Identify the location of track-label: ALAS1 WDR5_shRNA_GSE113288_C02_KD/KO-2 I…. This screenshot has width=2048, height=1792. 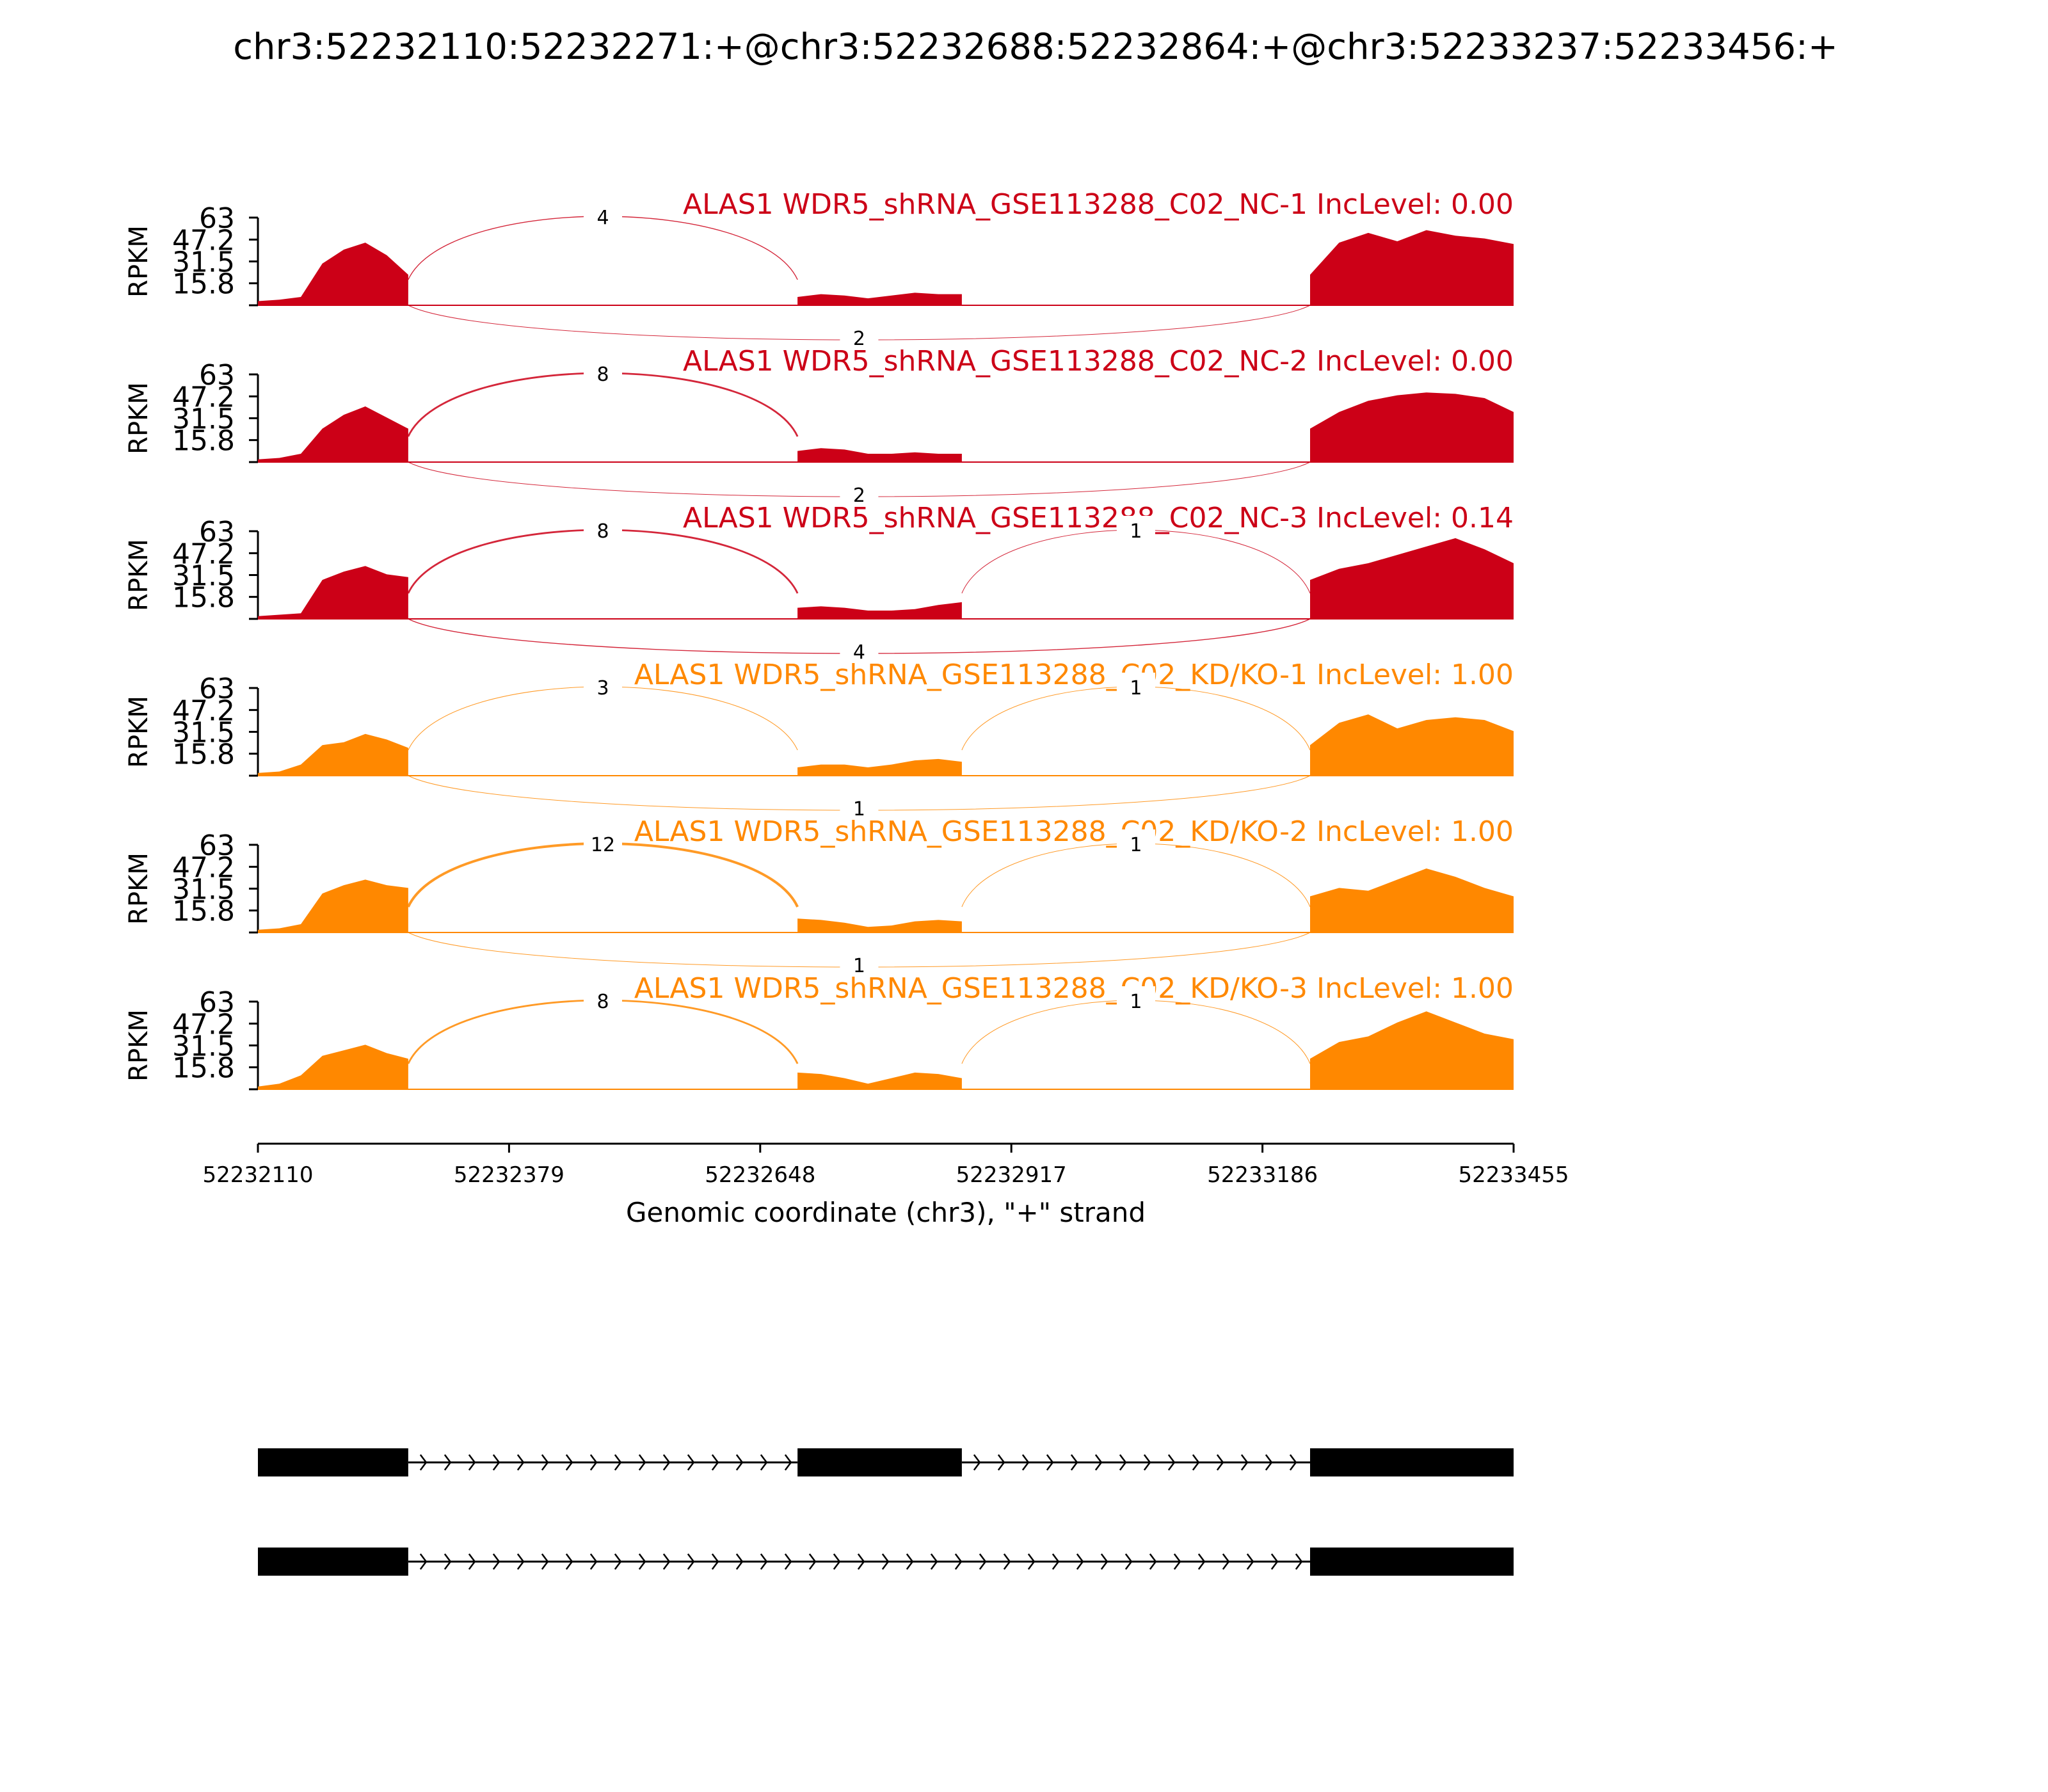
(1074, 831).